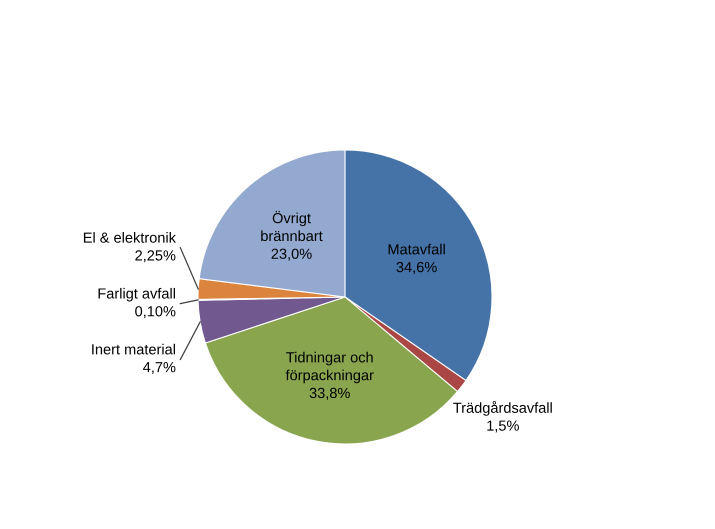  I want to click on slice-label: El & elektronik, so click(130, 237).